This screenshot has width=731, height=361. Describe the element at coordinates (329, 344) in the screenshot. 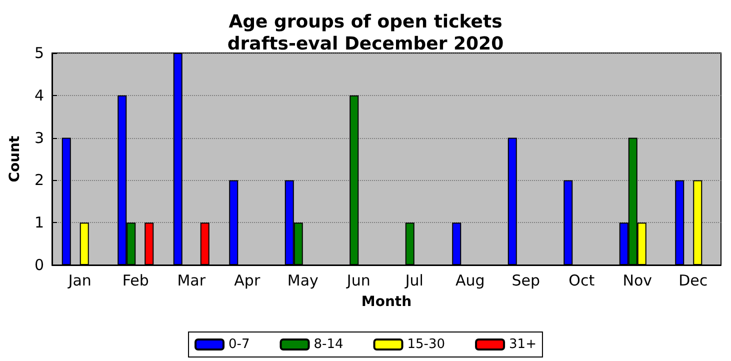

I see `legend-label: 8-14` at that location.